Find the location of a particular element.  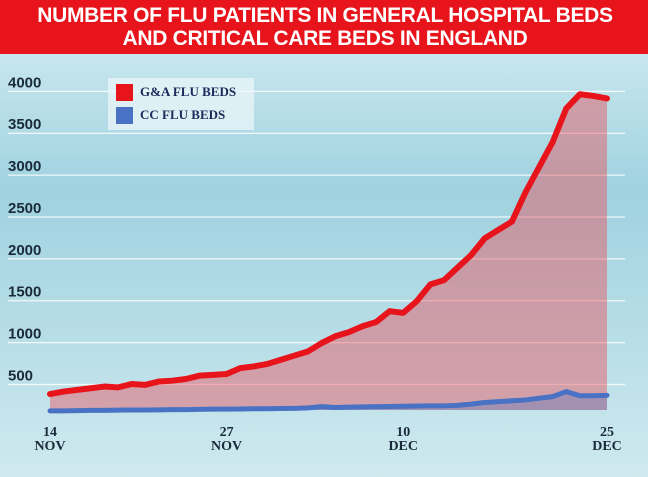

legend-label: CC FLU BEDS is located at coordinates (182, 114).